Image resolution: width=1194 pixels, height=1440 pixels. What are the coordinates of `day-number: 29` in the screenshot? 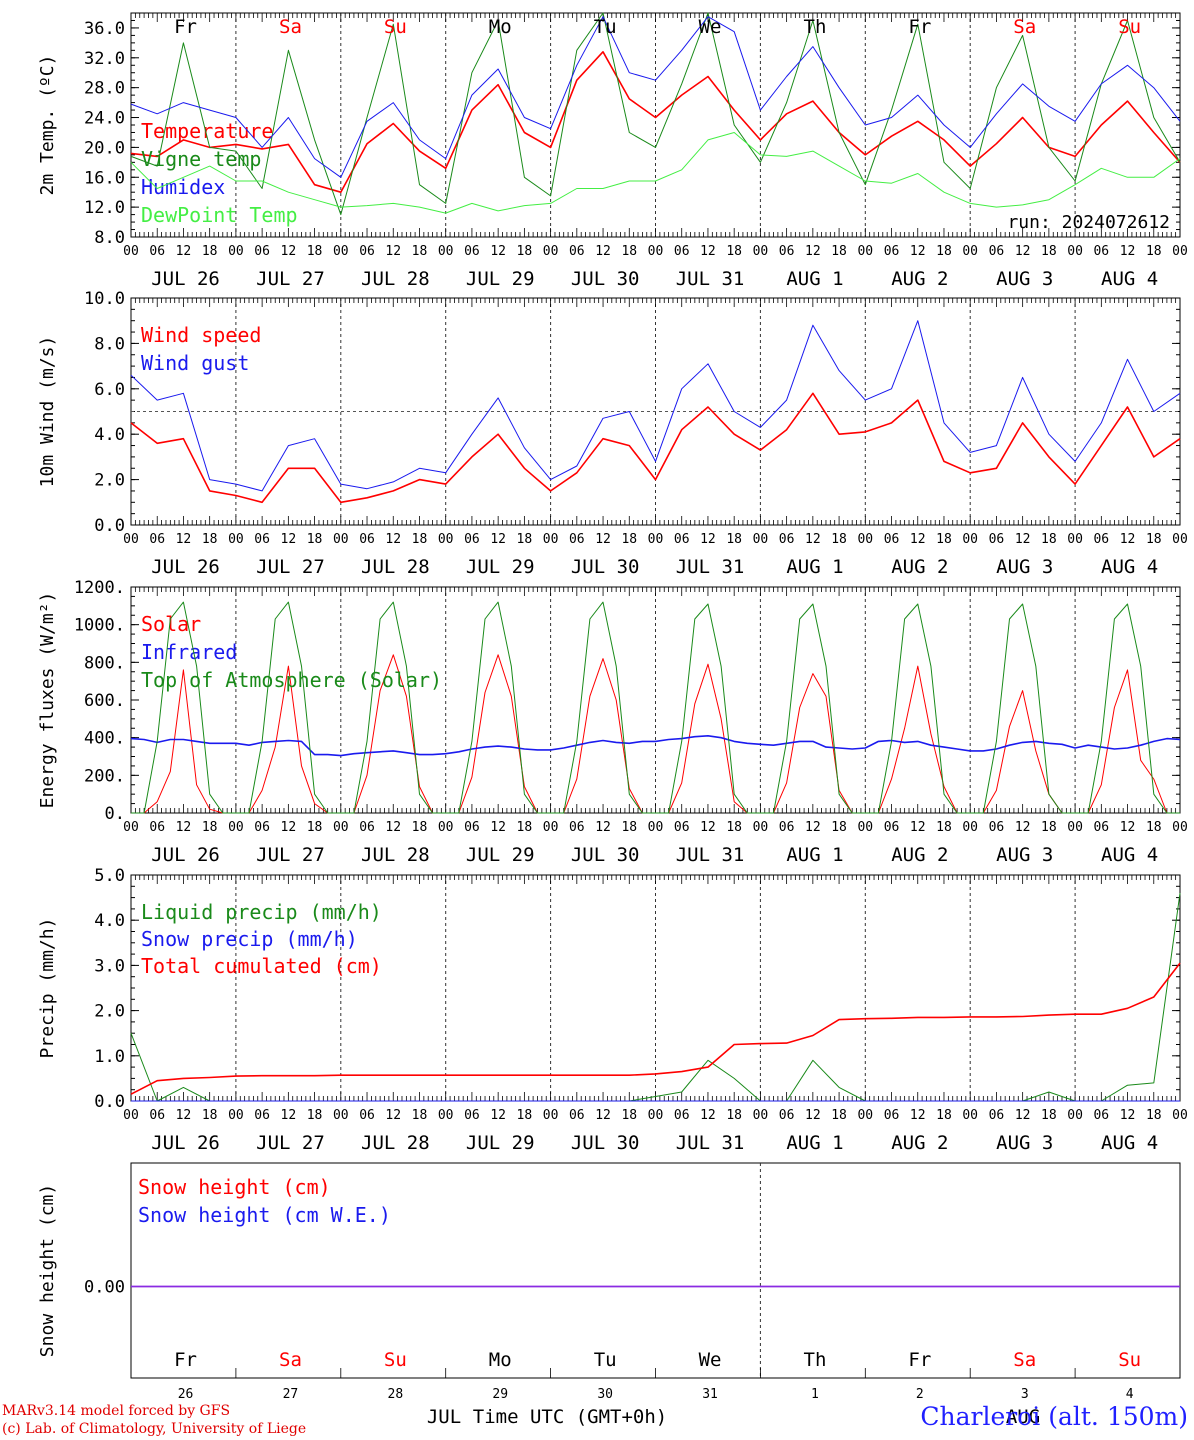 It's located at (500, 1394).